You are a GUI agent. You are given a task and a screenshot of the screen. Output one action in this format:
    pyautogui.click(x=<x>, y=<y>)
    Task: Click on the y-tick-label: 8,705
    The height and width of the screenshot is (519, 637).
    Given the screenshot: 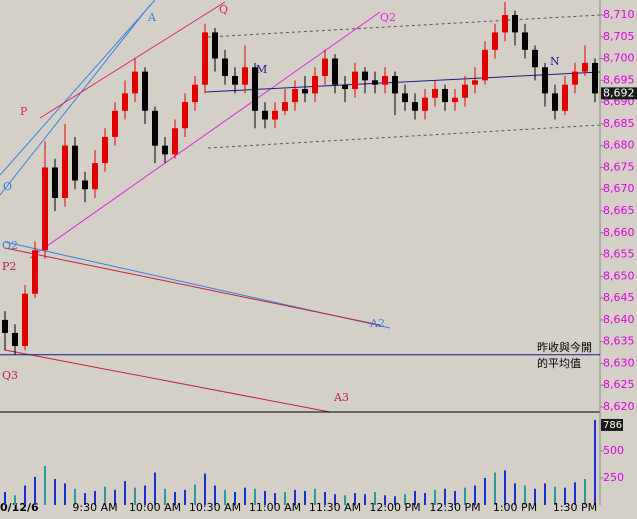 What is the action you would take?
    pyautogui.click(x=619, y=36)
    